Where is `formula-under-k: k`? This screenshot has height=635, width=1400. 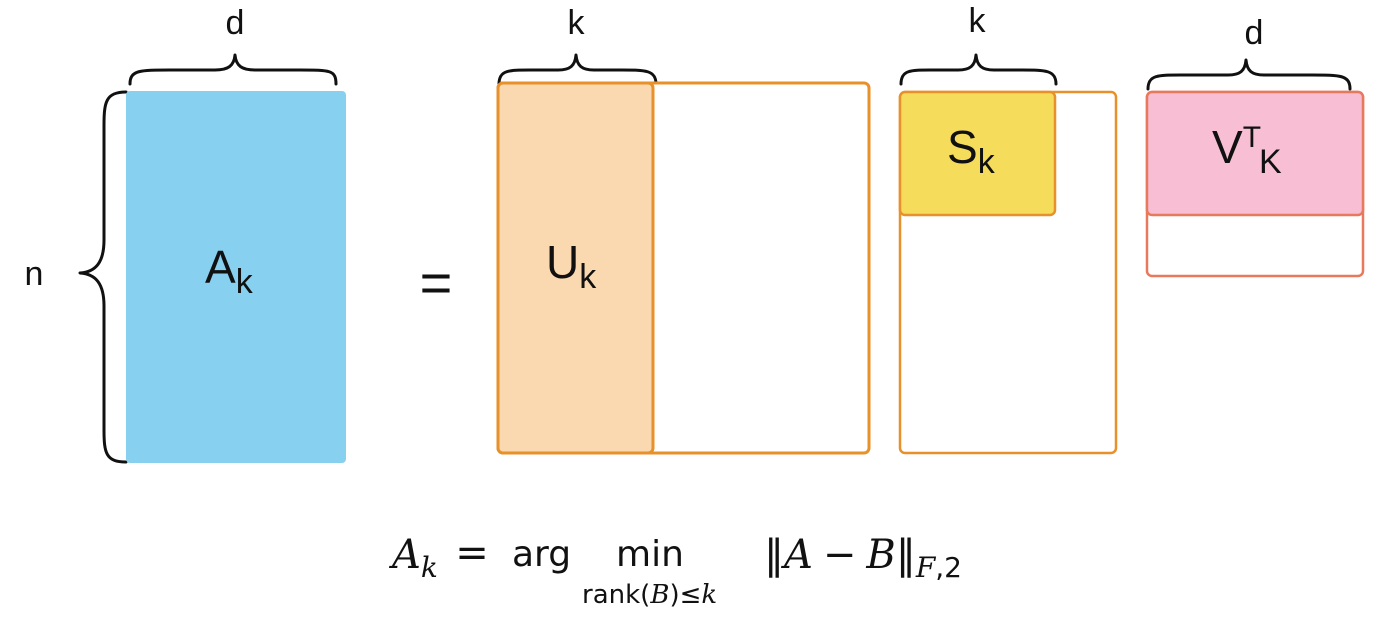 formula-under-k: k is located at coordinates (709, 595).